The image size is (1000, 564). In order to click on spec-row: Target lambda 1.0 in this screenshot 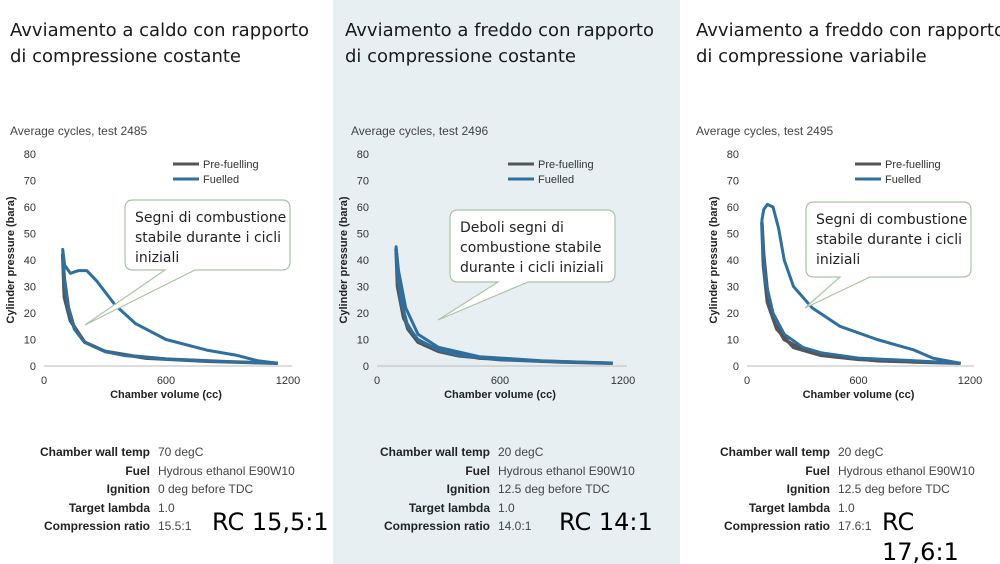, I will do `click(424, 508)`.